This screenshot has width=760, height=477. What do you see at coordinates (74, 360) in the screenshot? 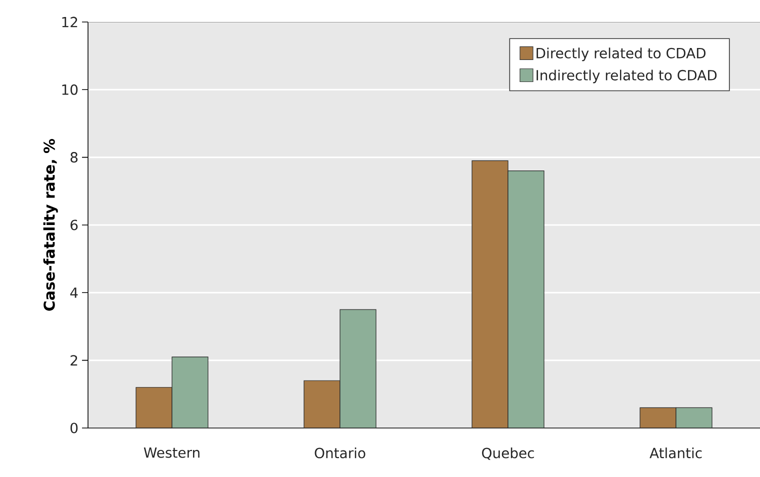
I see `y-tick-label: 2` at bounding box center [74, 360].